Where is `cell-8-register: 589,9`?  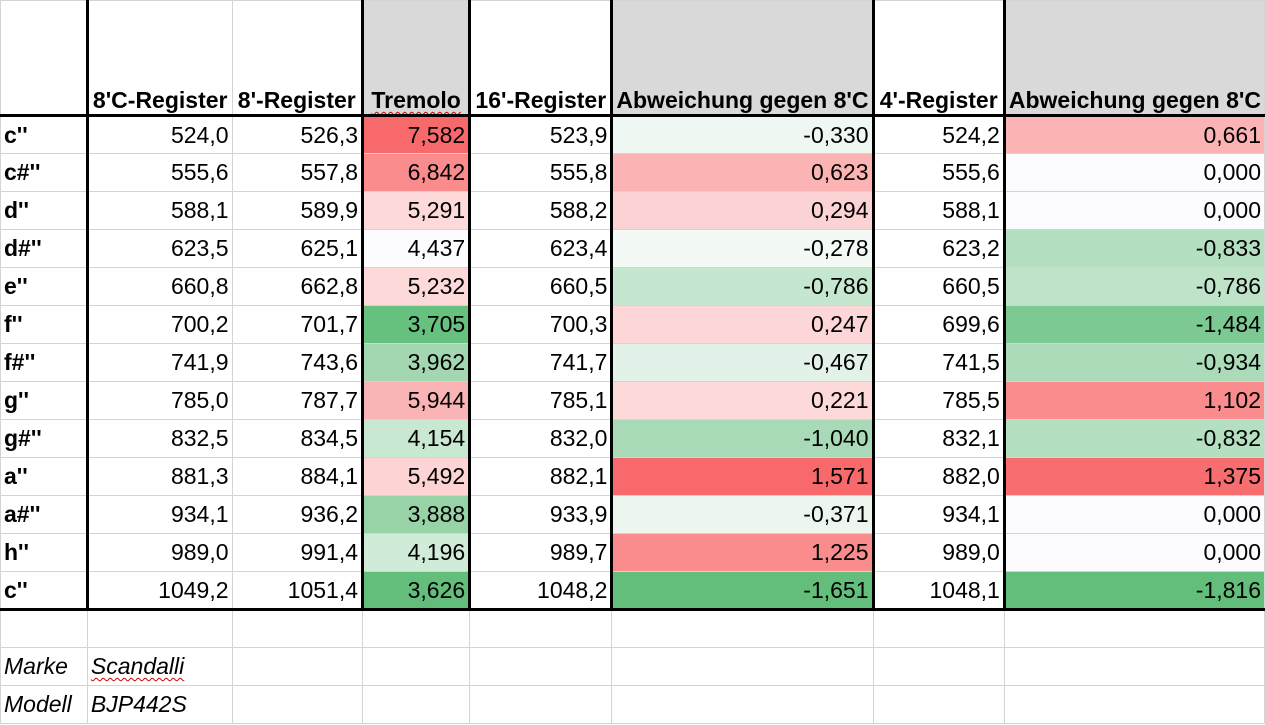 cell-8-register: 589,9 is located at coordinates (297, 210).